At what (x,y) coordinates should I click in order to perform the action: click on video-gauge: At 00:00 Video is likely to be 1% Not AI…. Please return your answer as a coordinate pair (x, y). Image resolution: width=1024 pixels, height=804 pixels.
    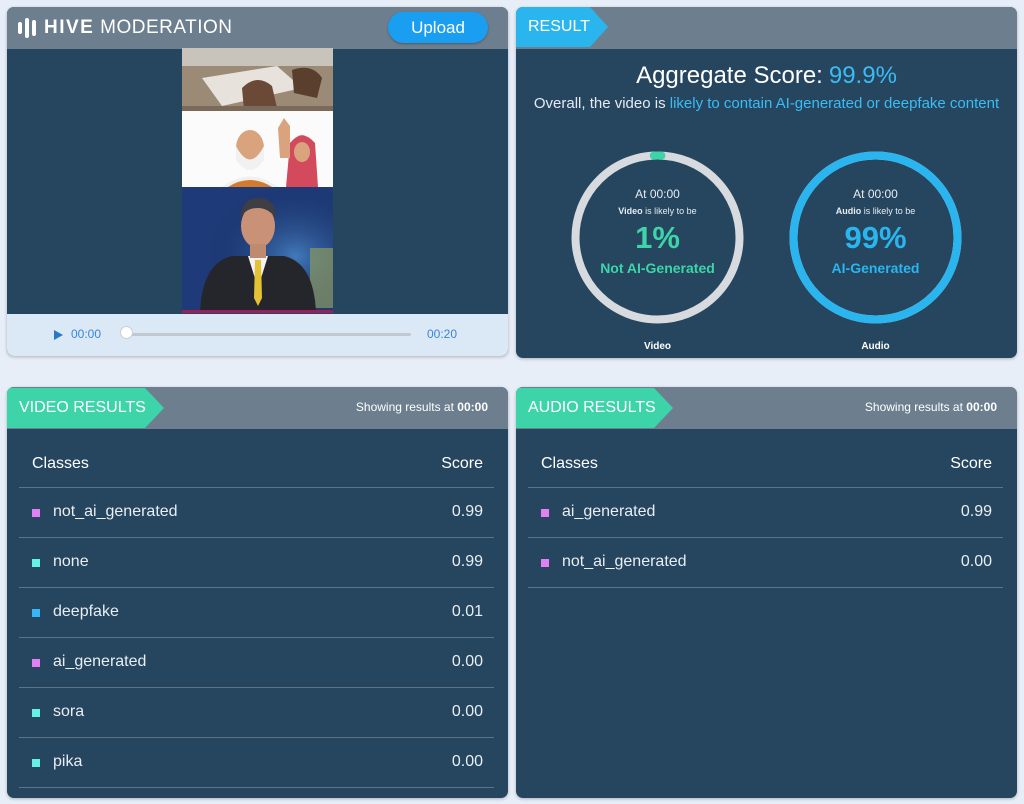
    Looking at the image, I should click on (657, 251).